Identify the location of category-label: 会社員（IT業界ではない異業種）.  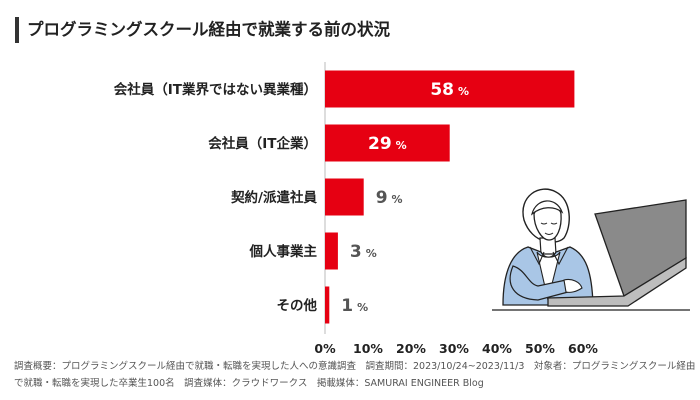
(215, 89).